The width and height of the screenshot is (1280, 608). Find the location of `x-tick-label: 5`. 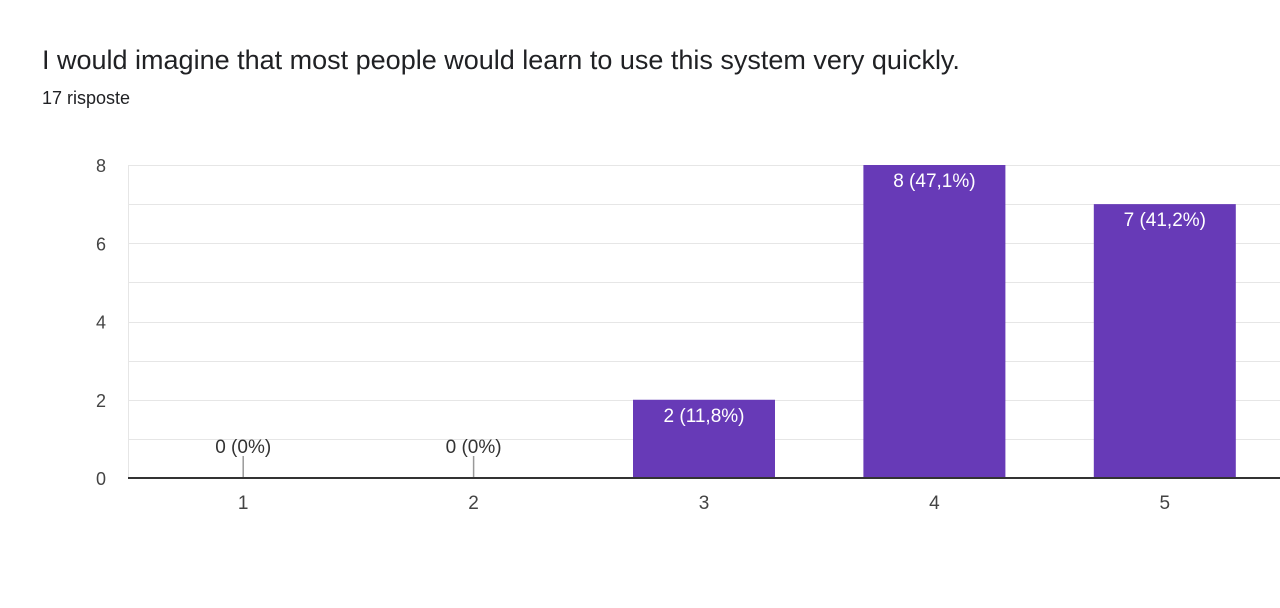

x-tick-label: 5 is located at coordinates (1165, 503).